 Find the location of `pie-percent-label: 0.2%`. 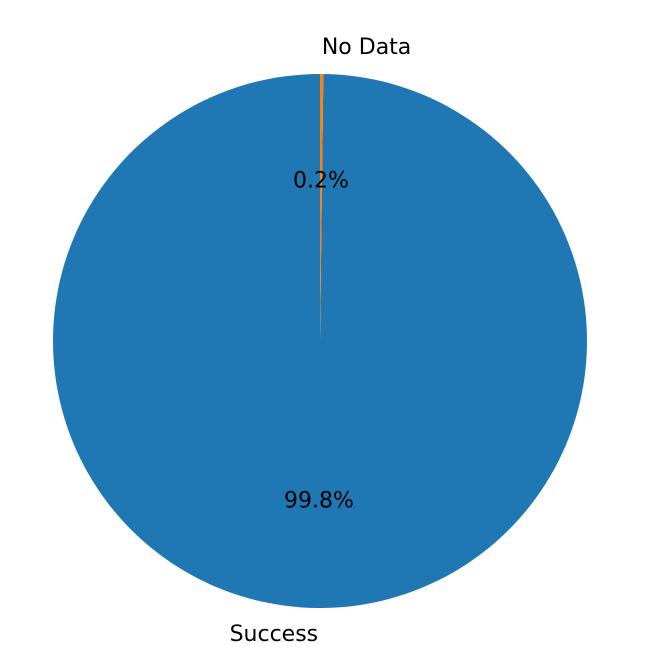

pie-percent-label: 0.2% is located at coordinates (321, 180).